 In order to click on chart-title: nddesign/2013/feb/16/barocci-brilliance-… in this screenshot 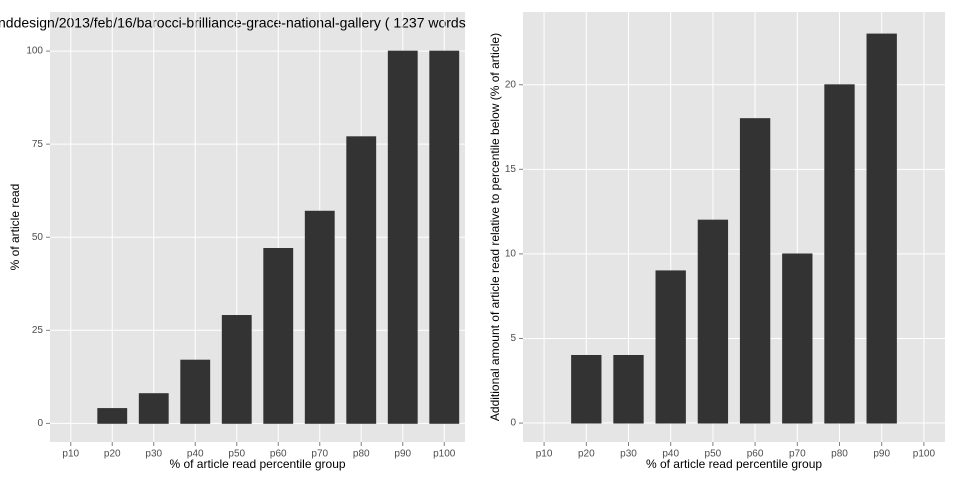, I will do `click(233, 23)`.